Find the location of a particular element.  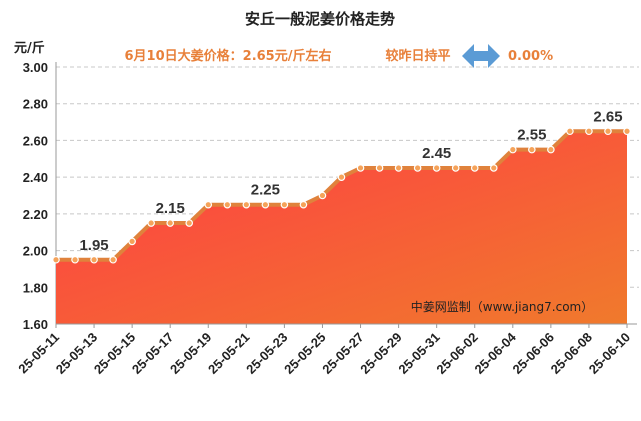

data-label: 2.55 is located at coordinates (531, 135).